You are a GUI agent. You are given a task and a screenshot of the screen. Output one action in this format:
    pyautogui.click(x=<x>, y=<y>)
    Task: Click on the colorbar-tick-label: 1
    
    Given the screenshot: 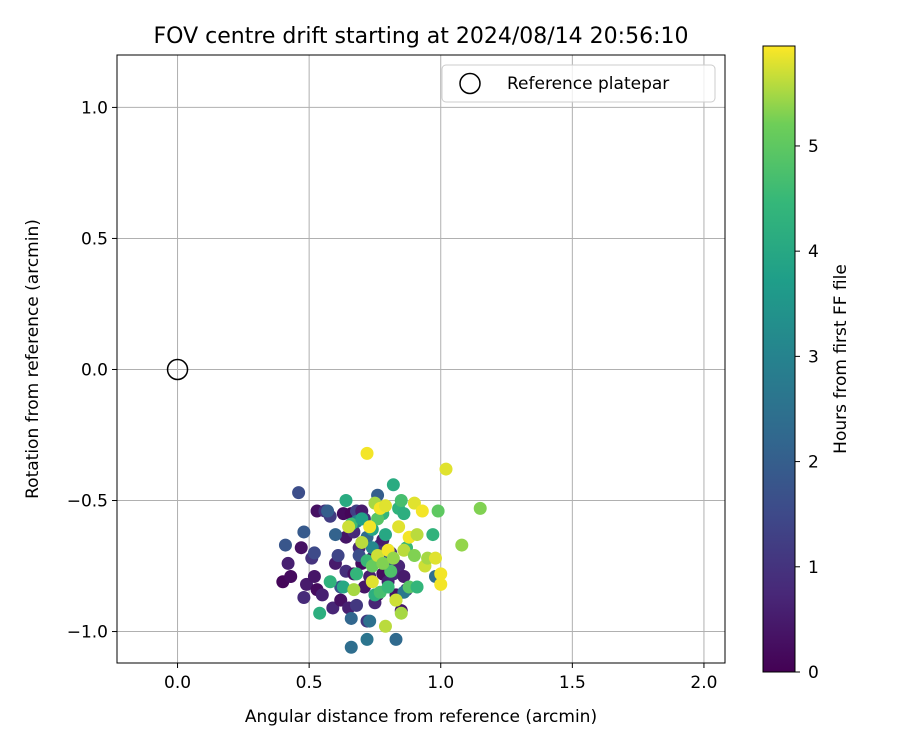 What is the action you would take?
    pyautogui.click(x=813, y=568)
    